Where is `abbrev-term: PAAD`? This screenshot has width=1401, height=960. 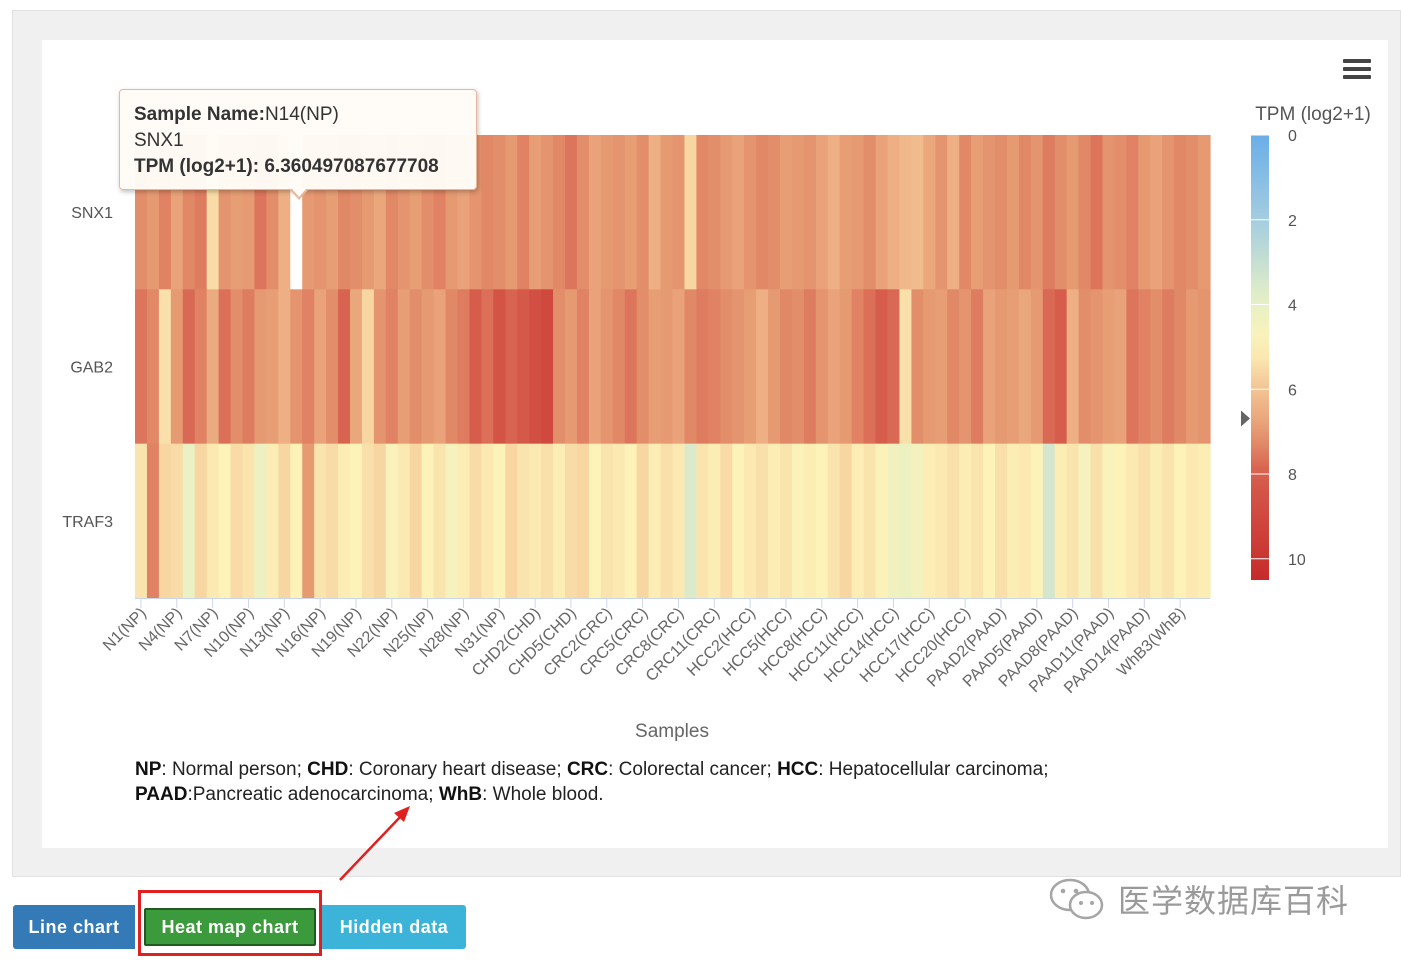
abbrev-term: PAAD is located at coordinates (161, 794).